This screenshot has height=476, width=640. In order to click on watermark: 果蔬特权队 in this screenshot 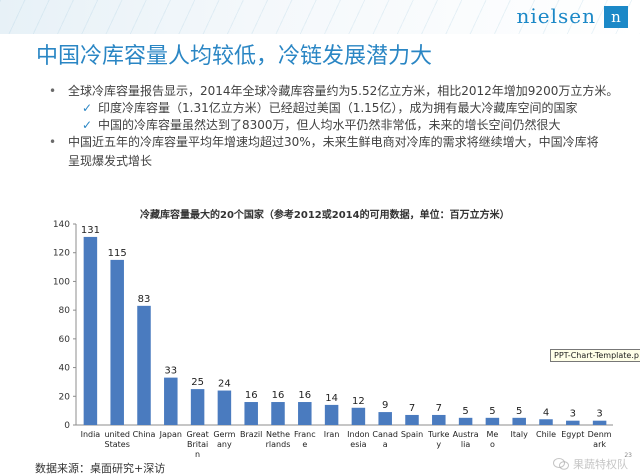, I will do `click(590, 464)`.